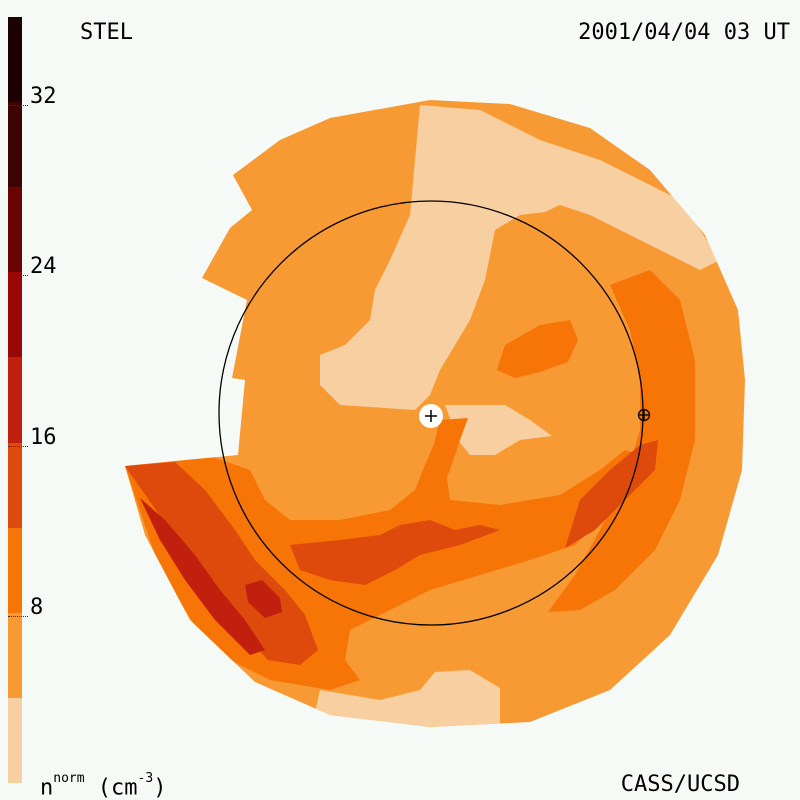 The image size is (800, 800). What do you see at coordinates (263, 599) in the screenshot?
I see `level-peak-region-spot` at bounding box center [263, 599].